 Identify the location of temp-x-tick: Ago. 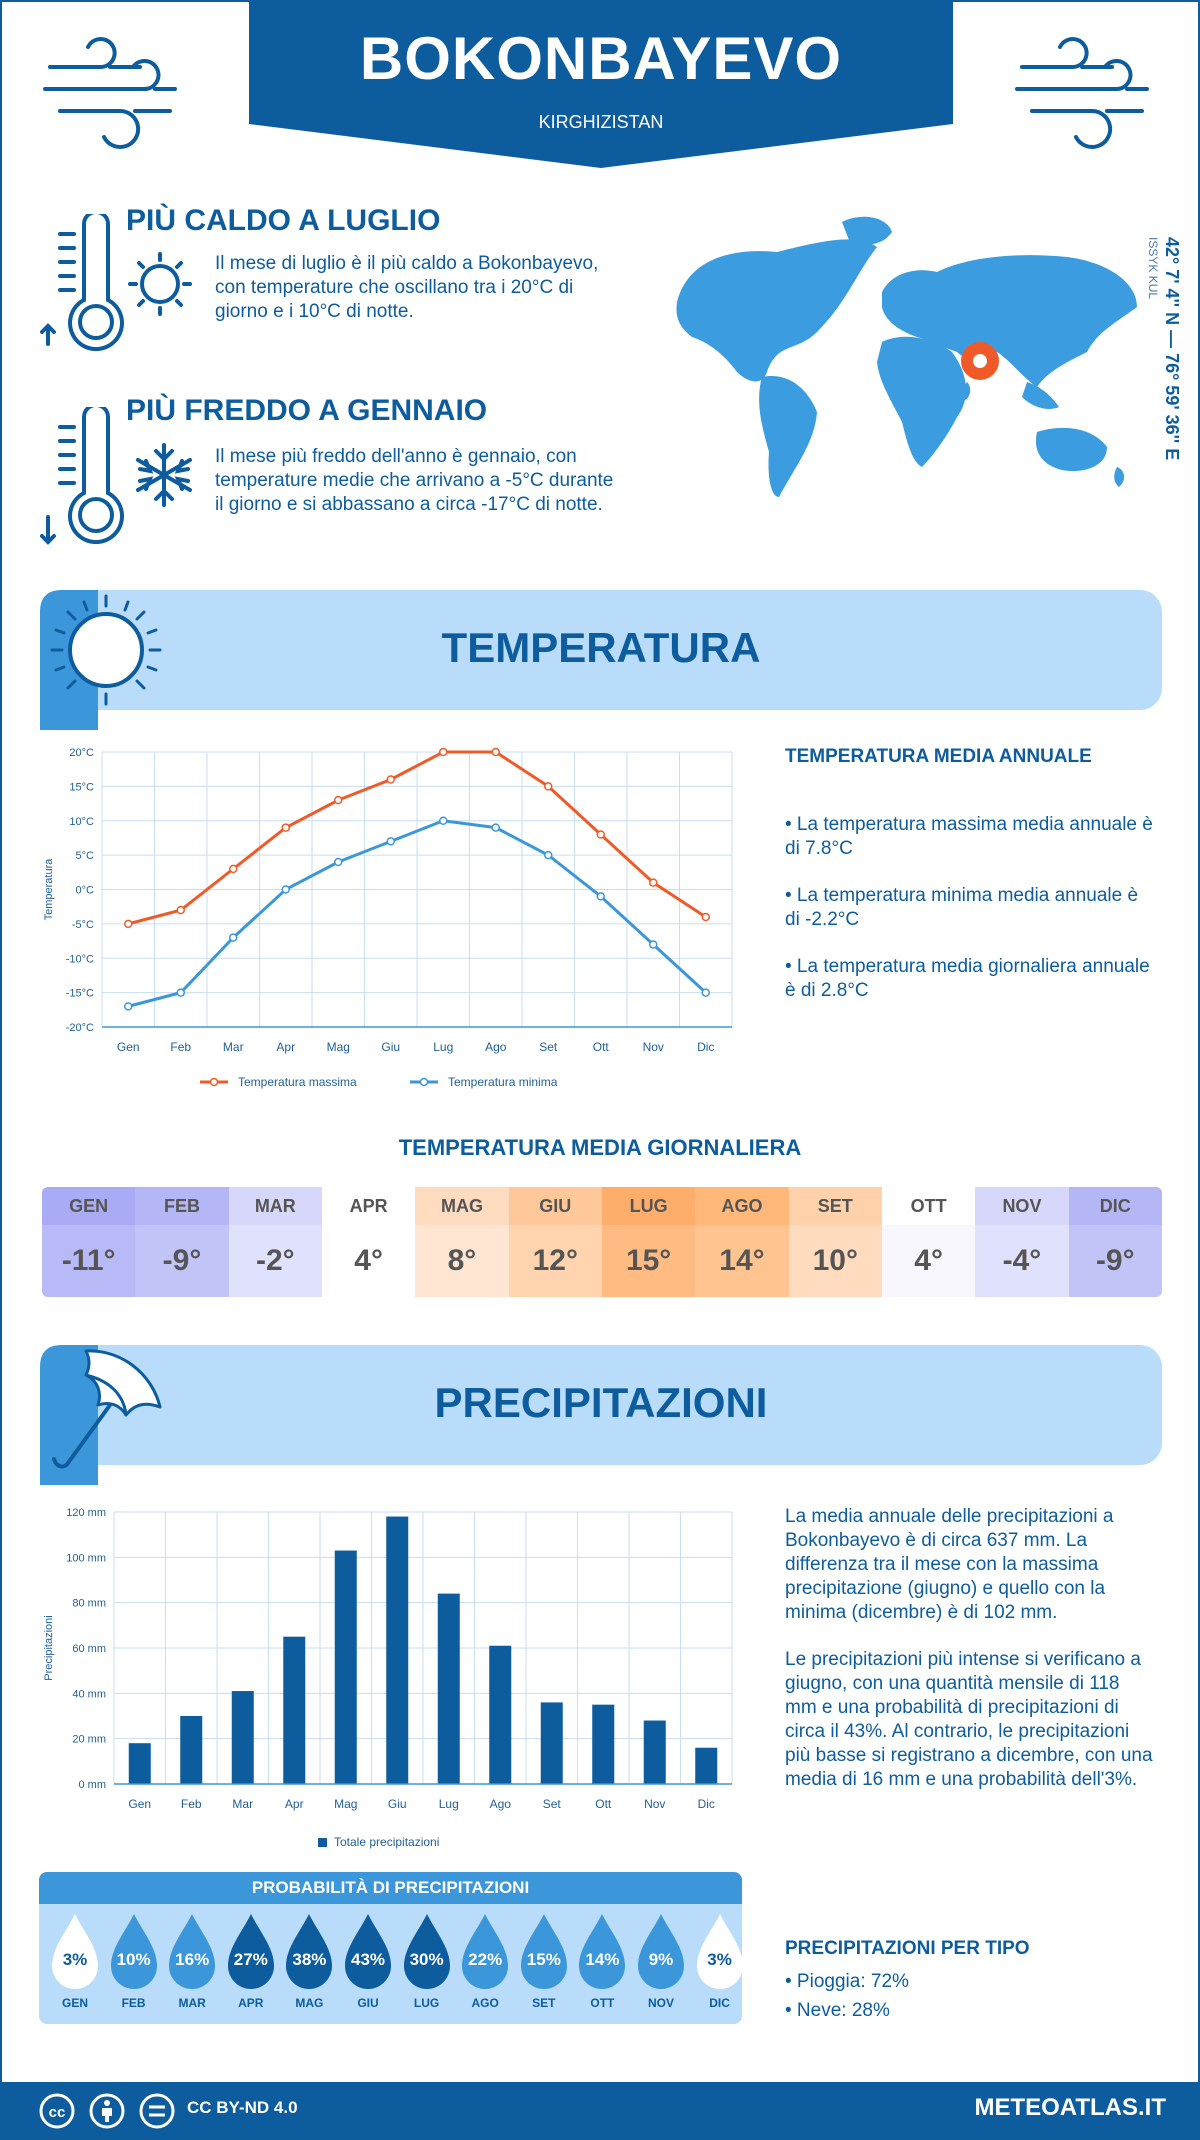
(496, 1047).